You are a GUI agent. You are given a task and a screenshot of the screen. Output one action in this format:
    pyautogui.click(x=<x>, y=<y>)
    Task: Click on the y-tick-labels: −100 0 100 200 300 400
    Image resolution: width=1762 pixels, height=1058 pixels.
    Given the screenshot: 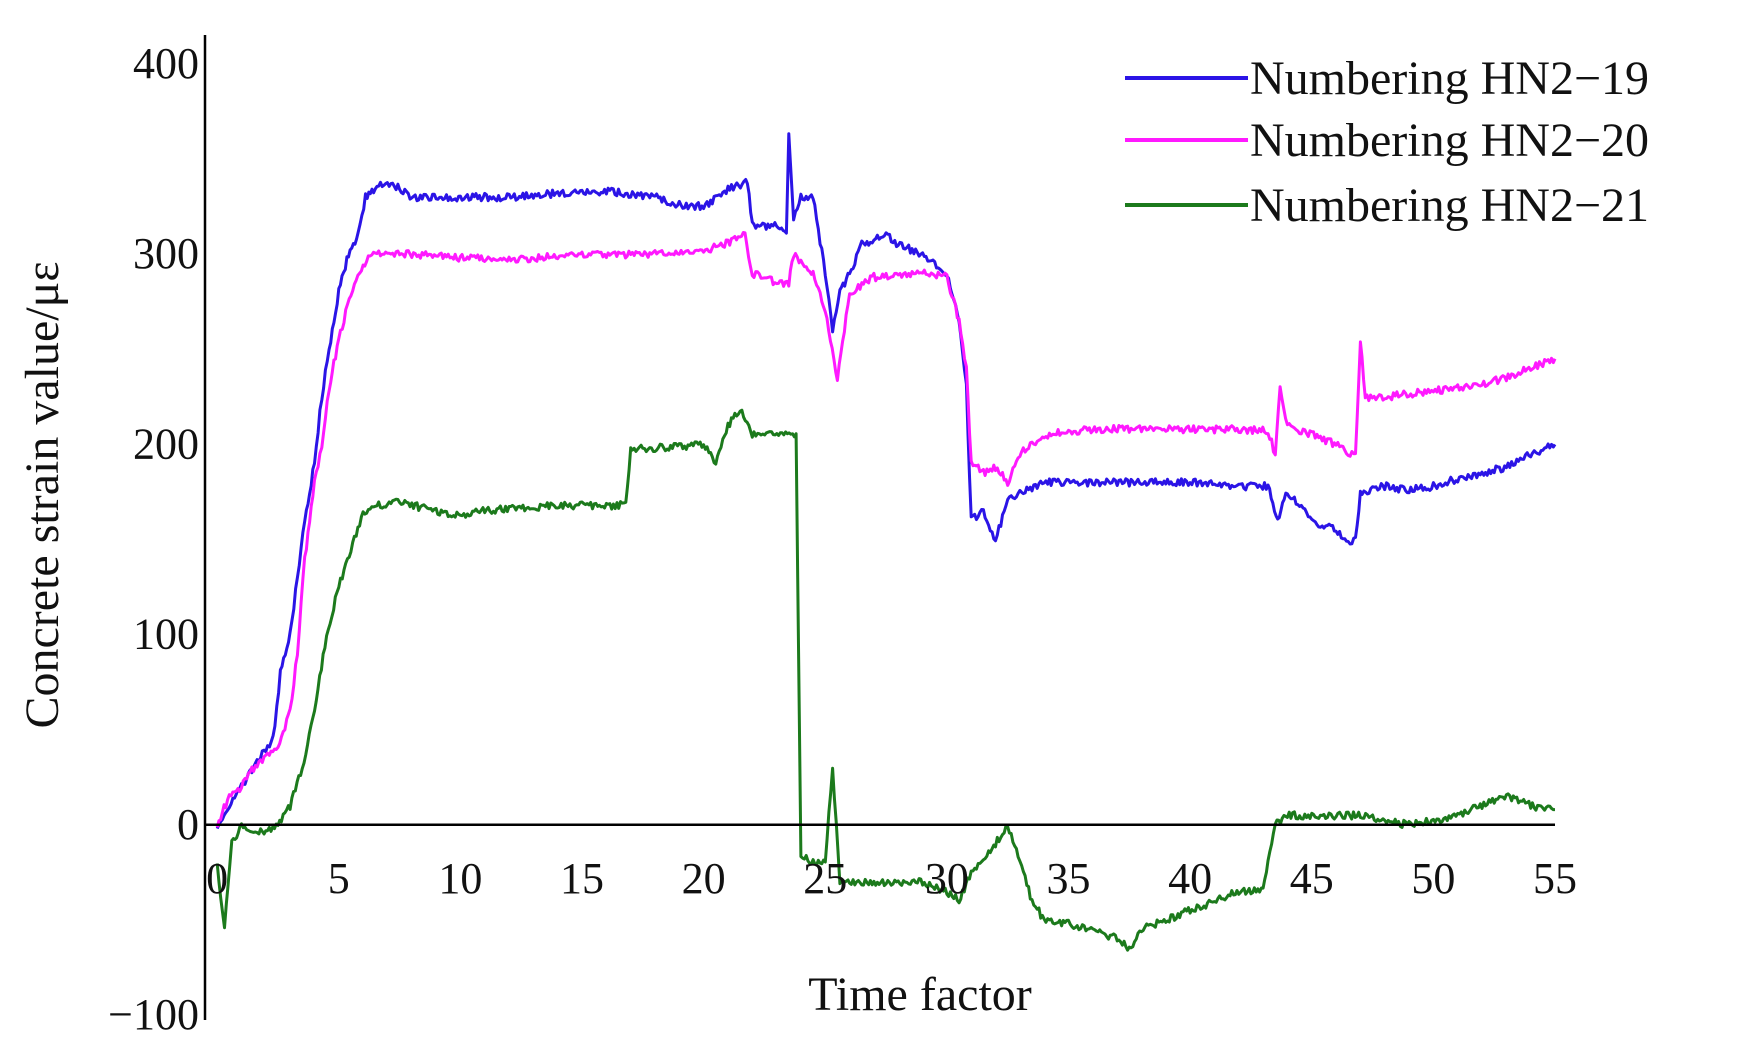 What is the action you would take?
    pyautogui.click(x=153, y=539)
    